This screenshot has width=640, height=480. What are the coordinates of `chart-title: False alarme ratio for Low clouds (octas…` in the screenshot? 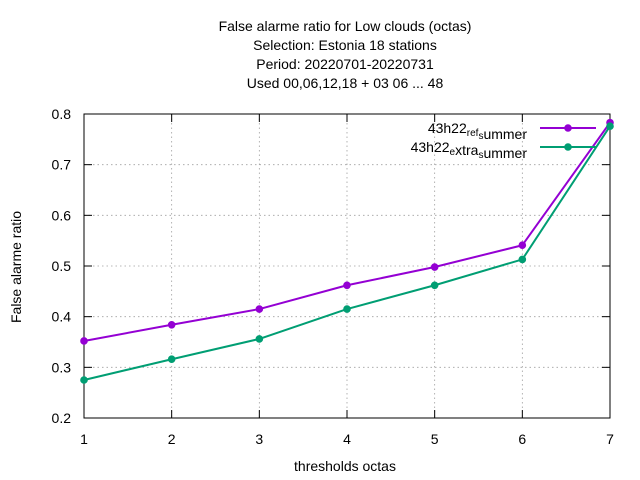 It's located at (345, 54).